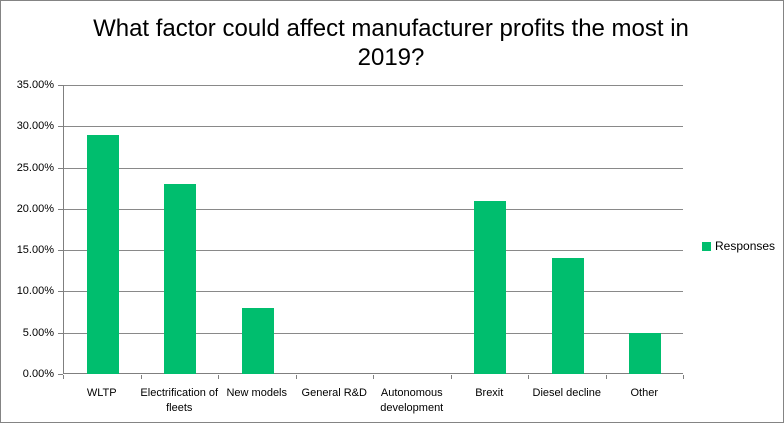 The height and width of the screenshot is (423, 784). I want to click on bar-wltp, so click(102, 254).